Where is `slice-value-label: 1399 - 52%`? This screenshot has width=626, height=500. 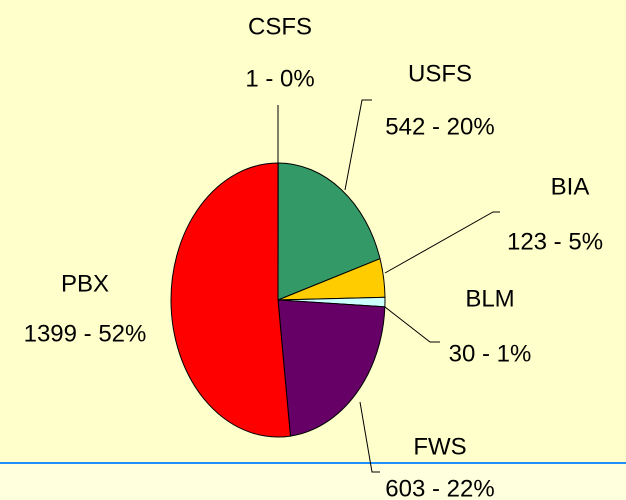 slice-value-label: 1399 - 52% is located at coordinates (85, 333).